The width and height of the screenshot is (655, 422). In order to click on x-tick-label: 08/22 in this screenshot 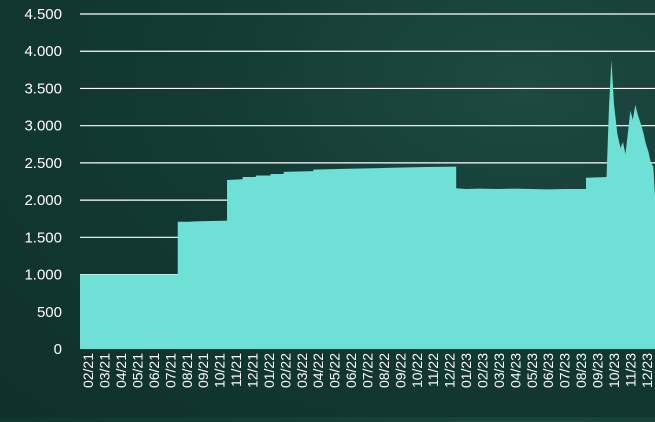, I will do `click(384, 370)`.